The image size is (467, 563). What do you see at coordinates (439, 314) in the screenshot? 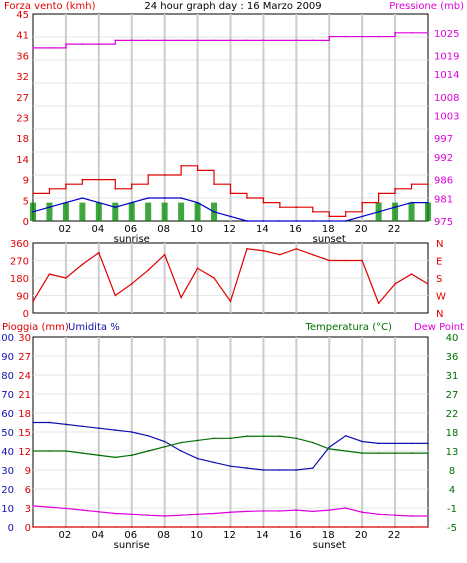
I see `direction-compass-label: N` at bounding box center [439, 314].